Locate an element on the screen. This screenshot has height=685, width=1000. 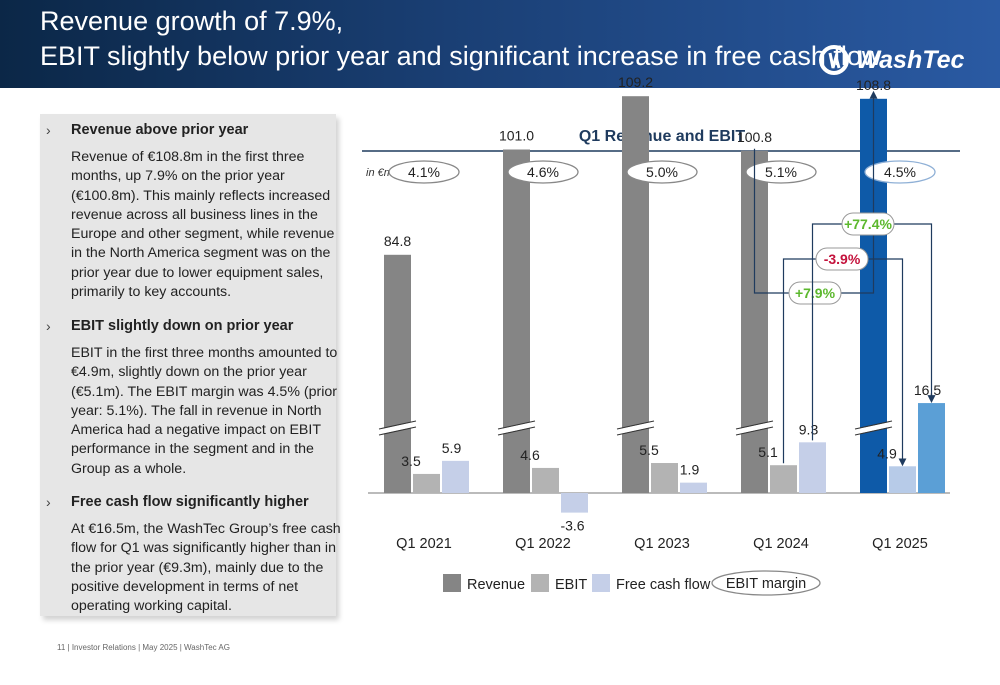
legend-label: Revenue is located at coordinates (496, 585).